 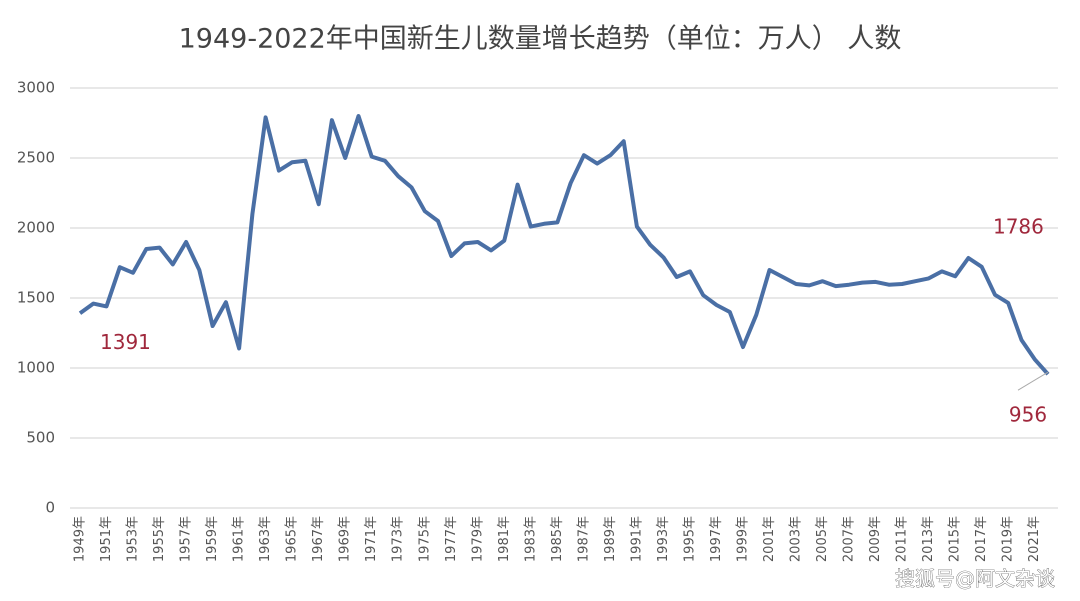 I want to click on x-tick-label: 1953年, so click(x=133, y=539).